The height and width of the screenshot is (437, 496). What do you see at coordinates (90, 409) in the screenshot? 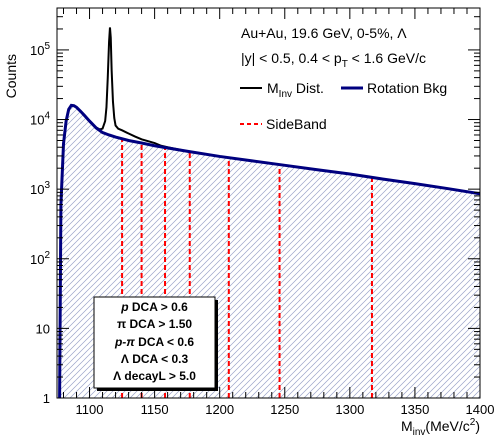
I see `x-tick-label: 1100` at bounding box center [90, 409].